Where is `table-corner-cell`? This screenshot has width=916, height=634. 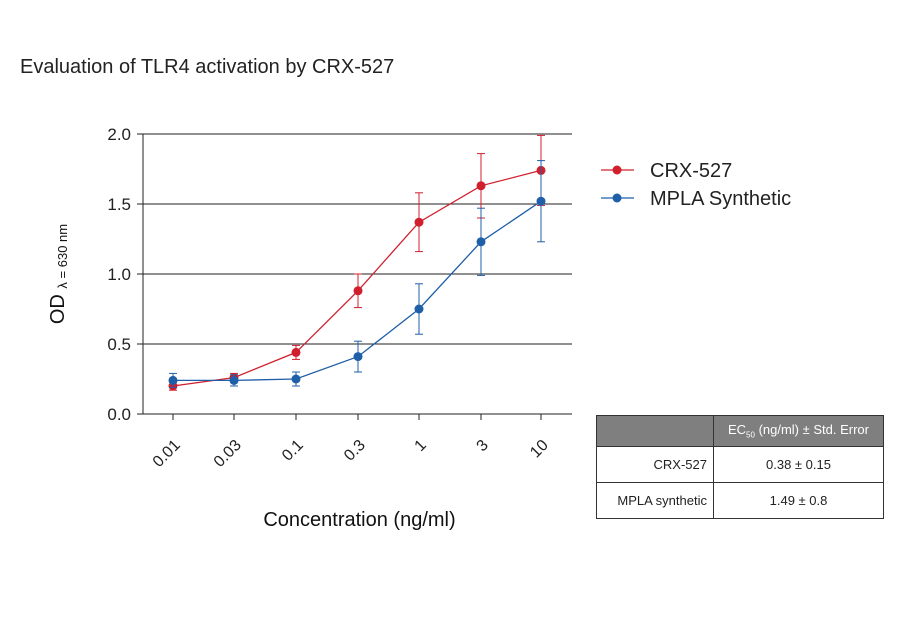
table-corner-cell is located at coordinates (655, 431).